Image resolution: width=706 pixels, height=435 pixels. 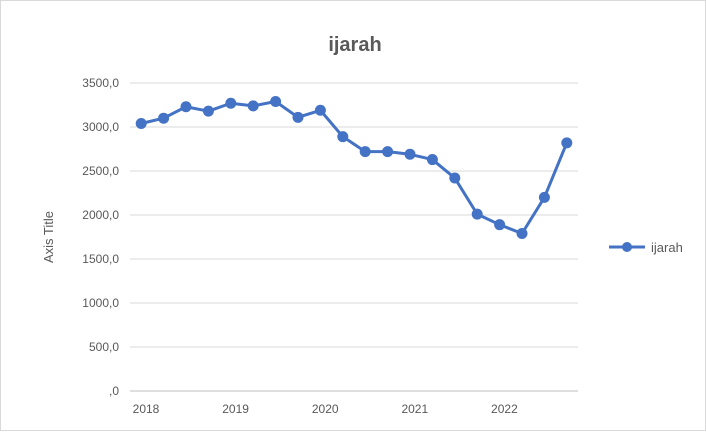 I want to click on y-tick-label: ,0, so click(x=114, y=391).